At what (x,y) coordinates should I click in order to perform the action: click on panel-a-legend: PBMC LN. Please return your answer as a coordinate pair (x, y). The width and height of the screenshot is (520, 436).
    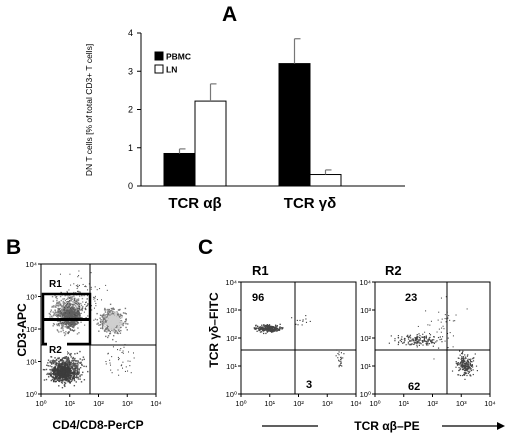
    Looking at the image, I should click on (172, 63).